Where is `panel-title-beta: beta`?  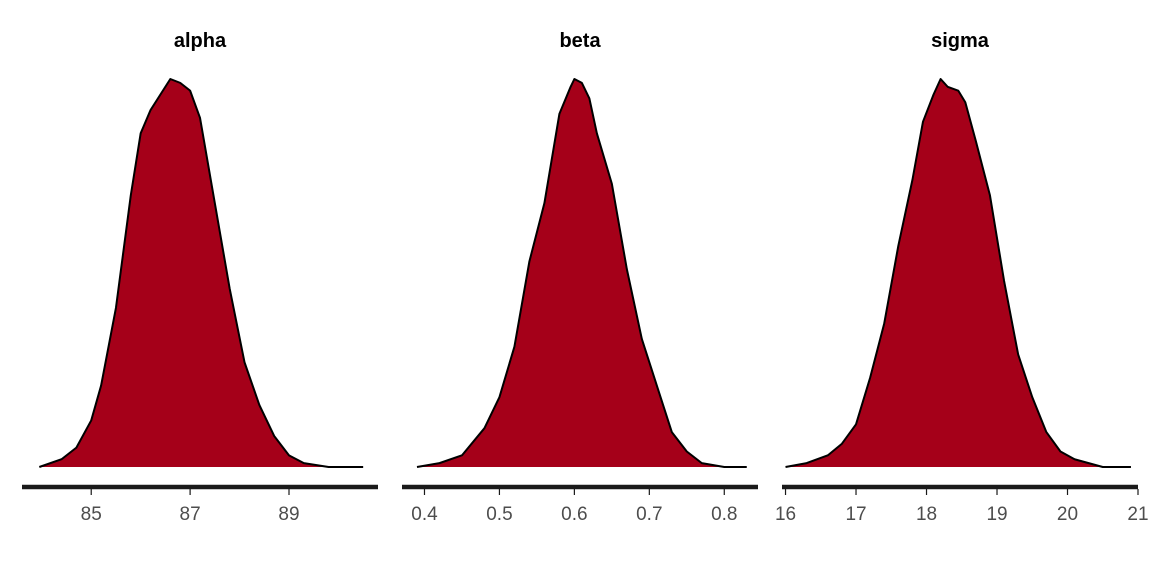
panel-title-beta: beta is located at coordinates (580, 41).